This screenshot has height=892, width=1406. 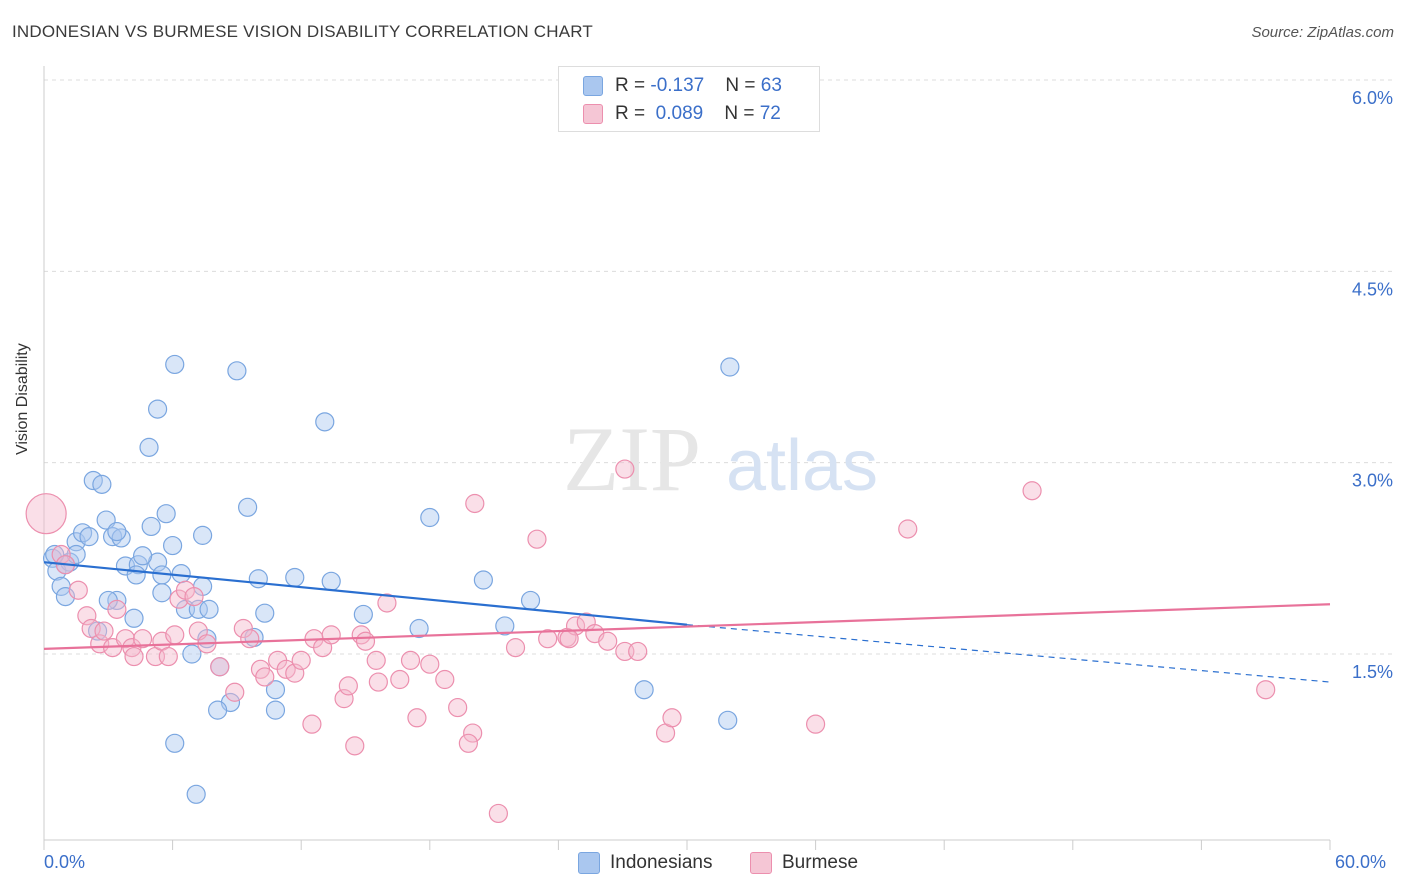 I want to click on legend-r-value: -0.137, so click(x=677, y=85).